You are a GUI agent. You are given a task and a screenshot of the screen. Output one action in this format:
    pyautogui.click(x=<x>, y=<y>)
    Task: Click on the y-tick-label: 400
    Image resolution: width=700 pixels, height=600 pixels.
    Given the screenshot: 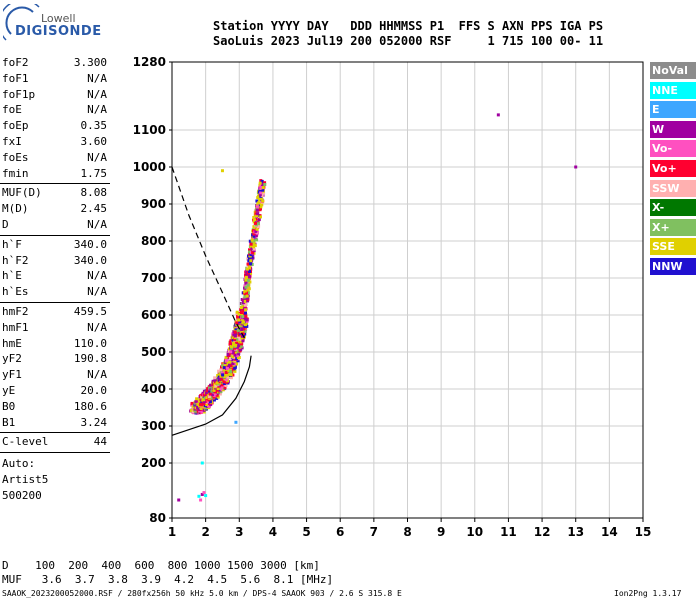 What is the action you would take?
    pyautogui.click(x=153, y=389)
    